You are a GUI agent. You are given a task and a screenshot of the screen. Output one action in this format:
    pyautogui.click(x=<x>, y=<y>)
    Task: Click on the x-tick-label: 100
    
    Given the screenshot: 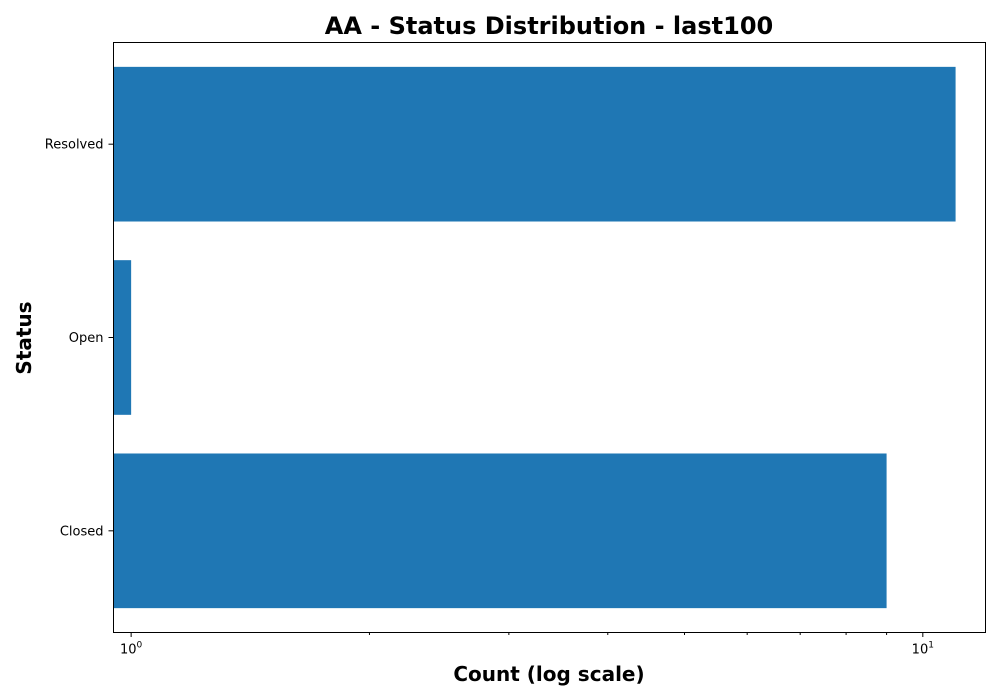 What is the action you would take?
    pyautogui.click(x=131, y=649)
    